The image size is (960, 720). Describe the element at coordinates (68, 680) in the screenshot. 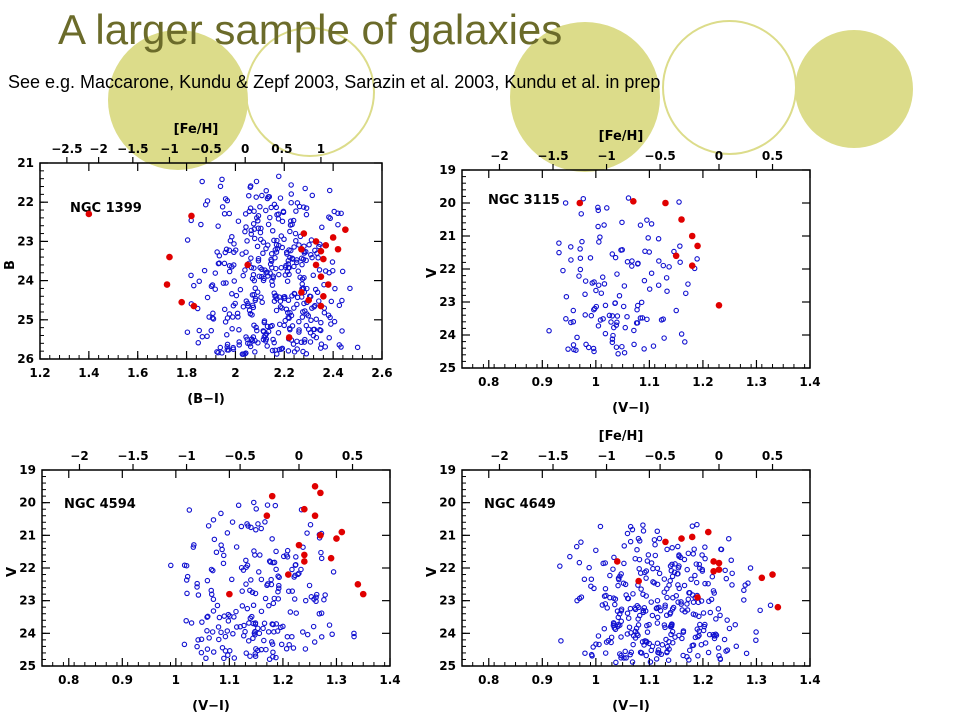

I see `x-tick-label: 0.8` at that location.